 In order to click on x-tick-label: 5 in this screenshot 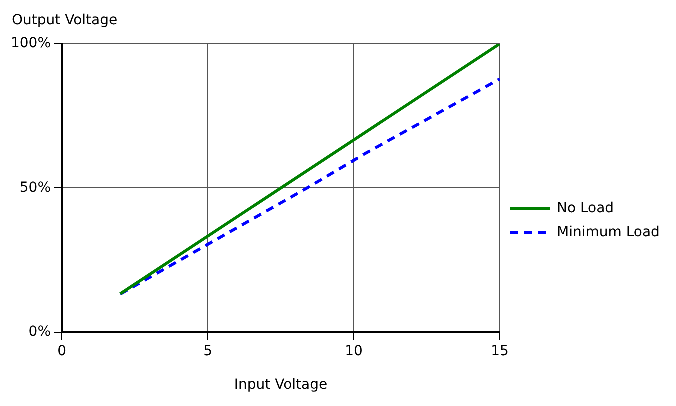, I will do `click(208, 351)`.